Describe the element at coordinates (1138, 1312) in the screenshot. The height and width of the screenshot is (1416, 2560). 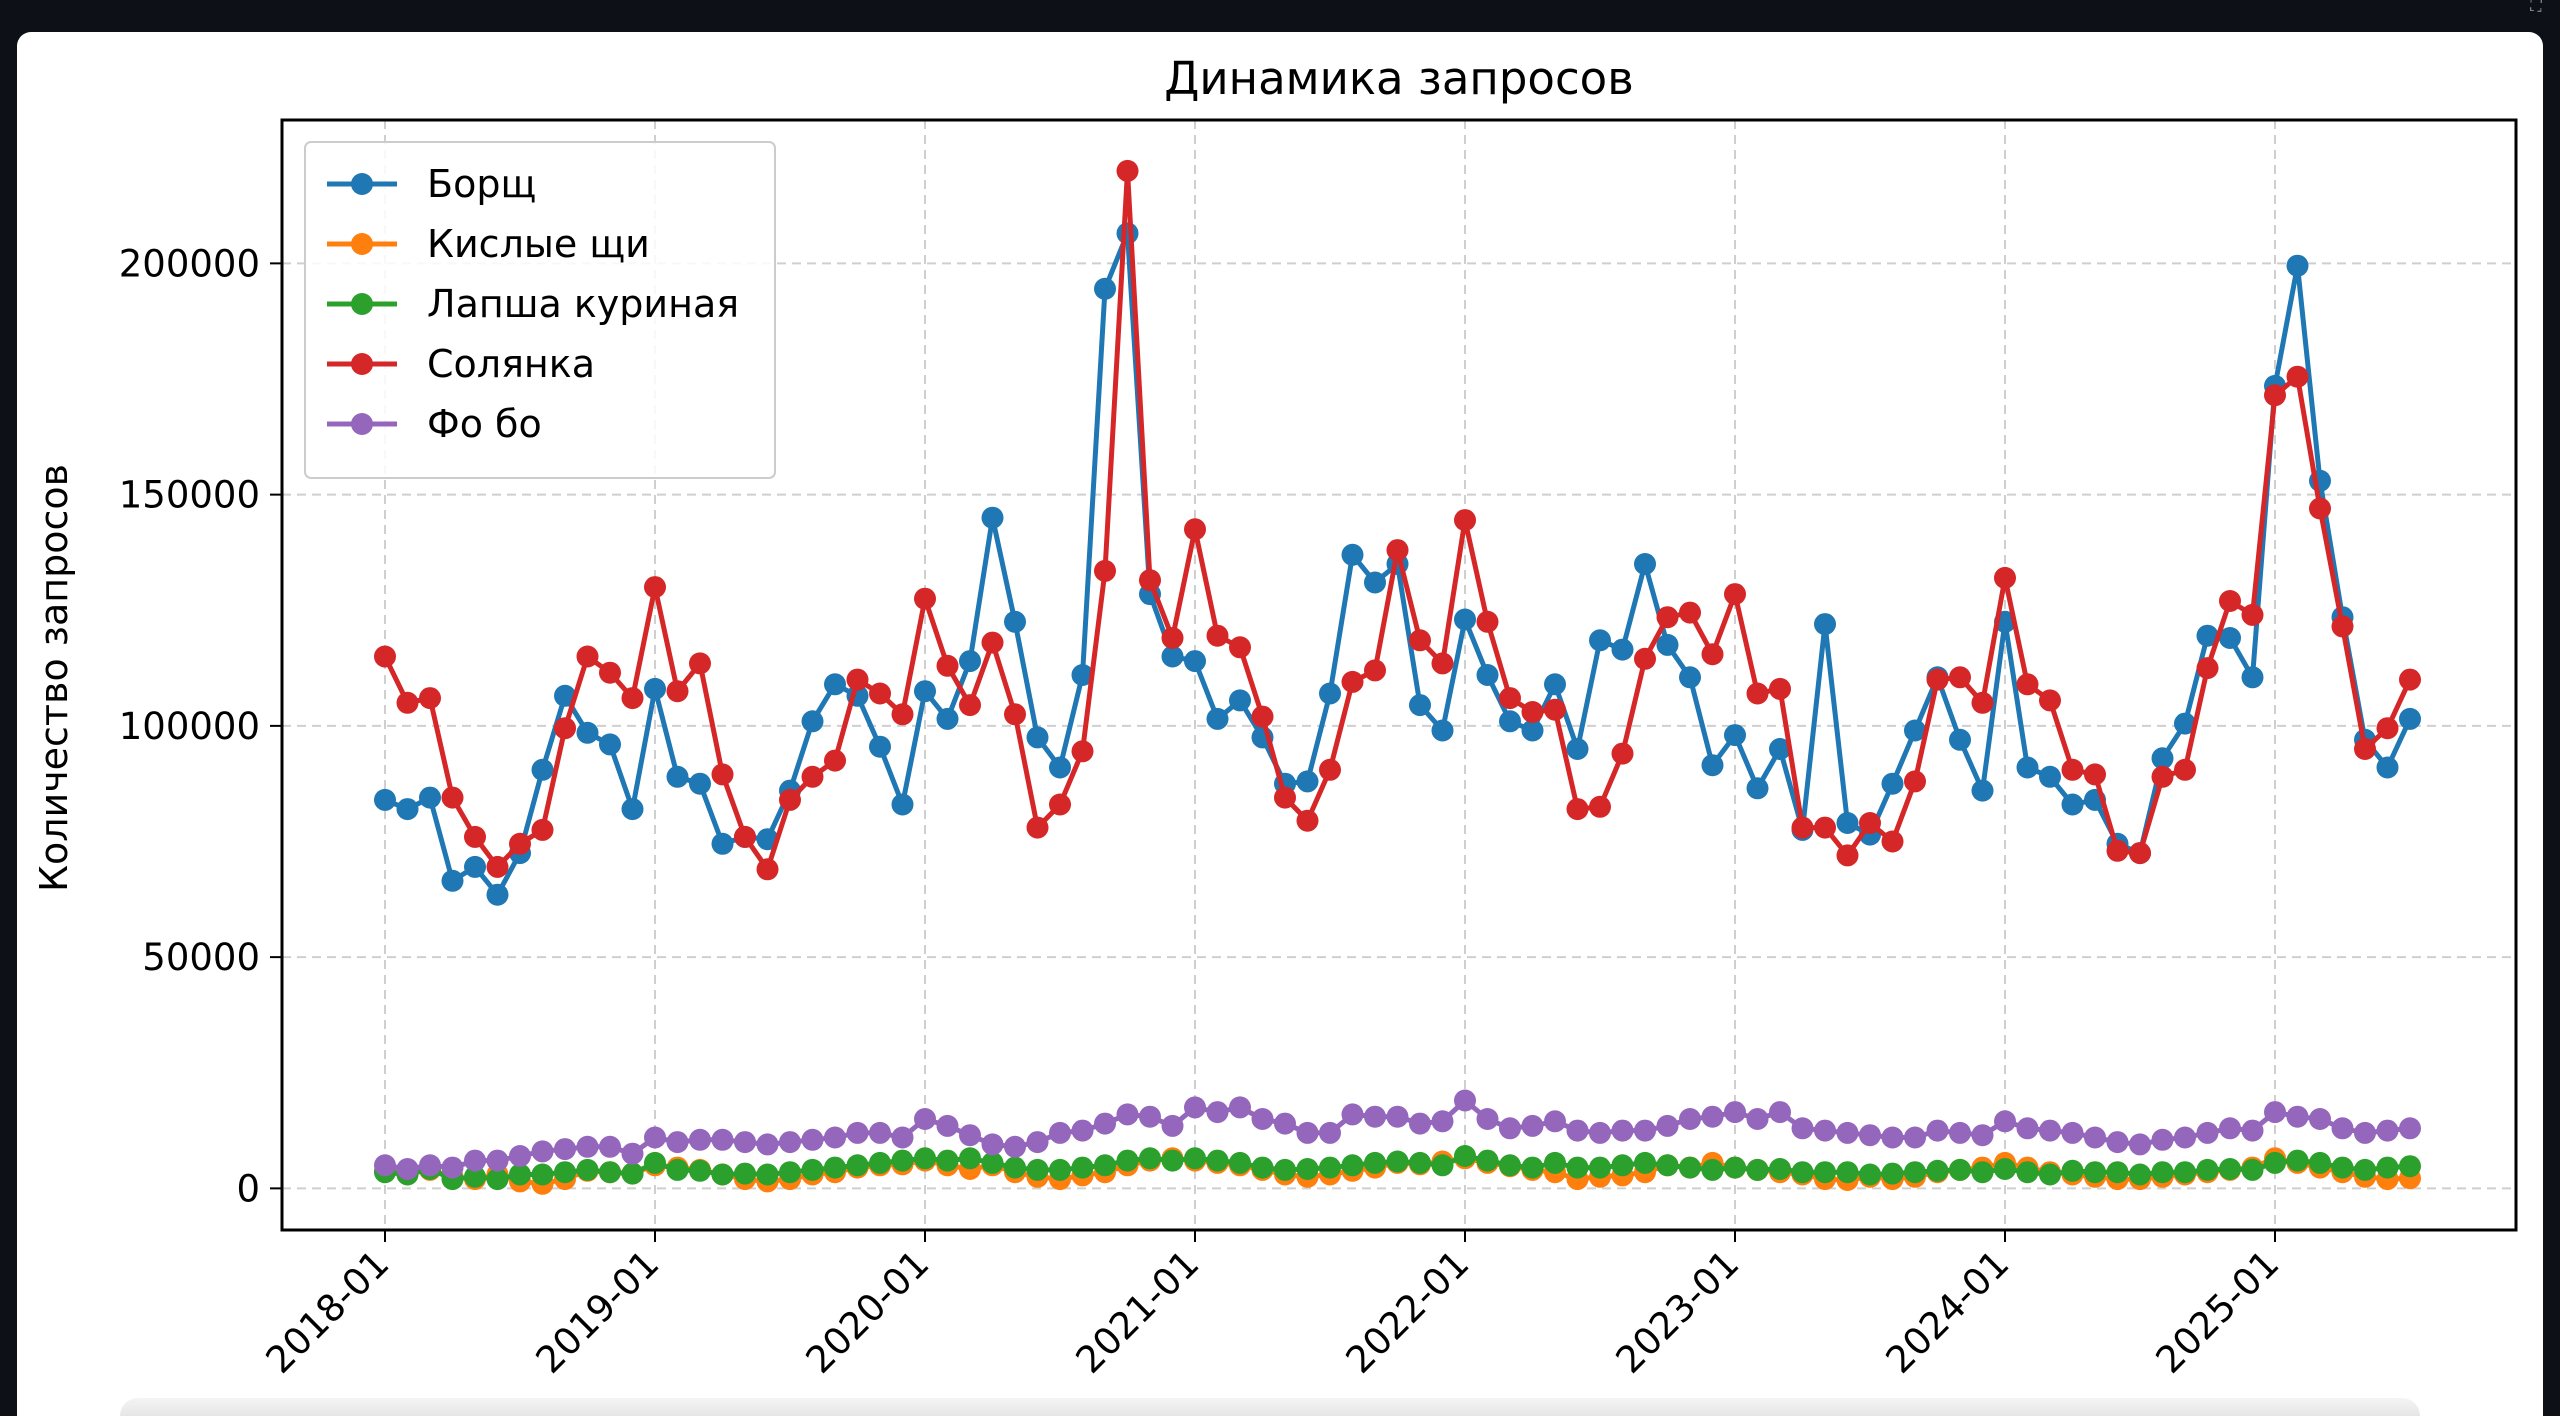
I see `x-tick-label: 2021-01` at that location.